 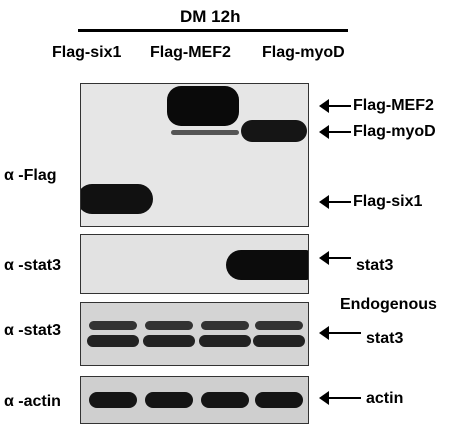 What do you see at coordinates (32, 401) in the screenshot?
I see `antibody-label-actin: α -actin` at bounding box center [32, 401].